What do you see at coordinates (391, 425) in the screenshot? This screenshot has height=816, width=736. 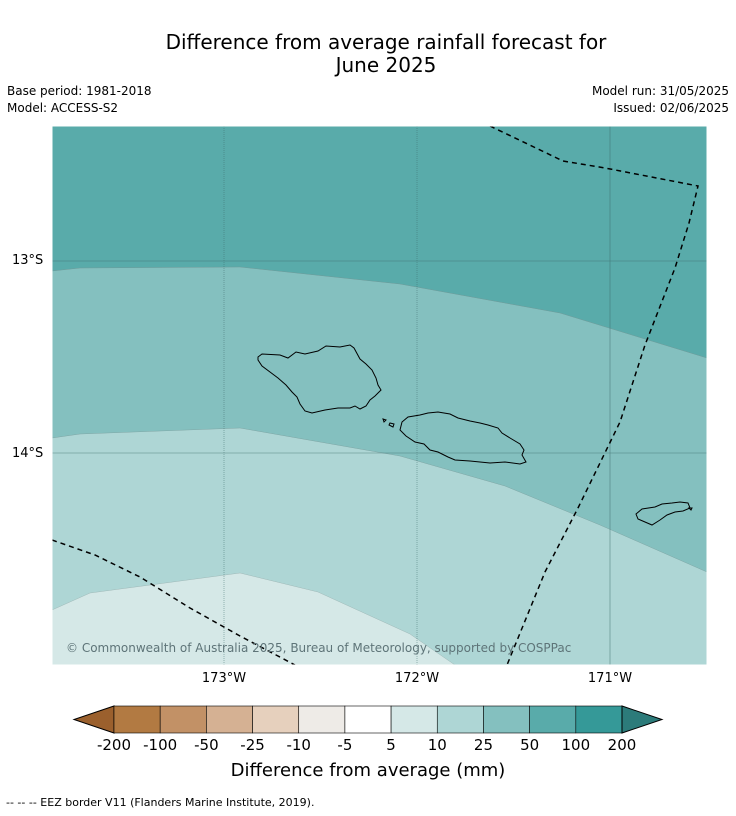 I see `island-manono` at bounding box center [391, 425].